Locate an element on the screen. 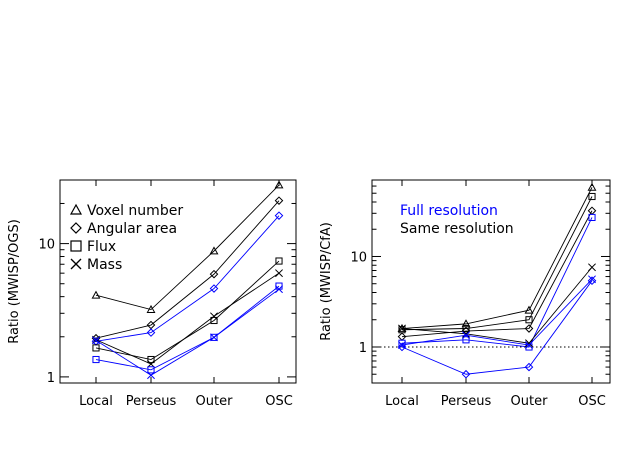  legend-label: Voxel number is located at coordinates (135, 211).